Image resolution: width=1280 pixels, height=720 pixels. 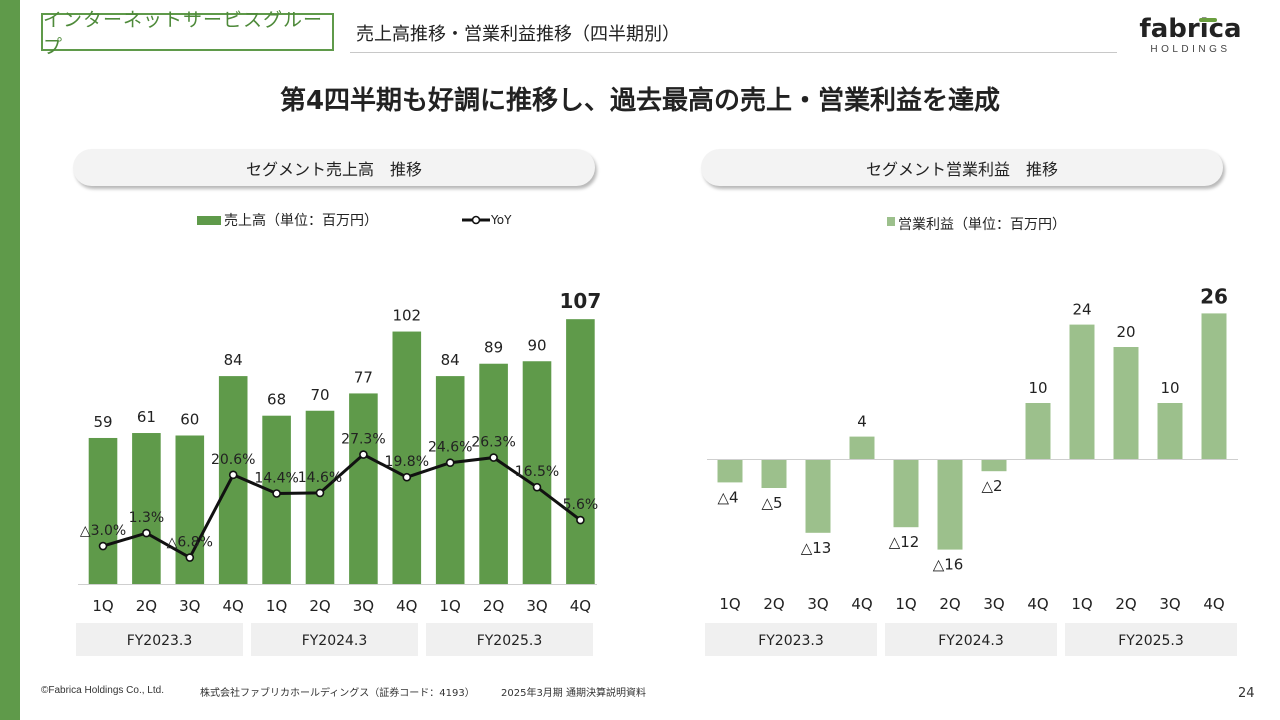 What do you see at coordinates (10, 360) in the screenshot?
I see `accent-side-bar` at bounding box center [10, 360].